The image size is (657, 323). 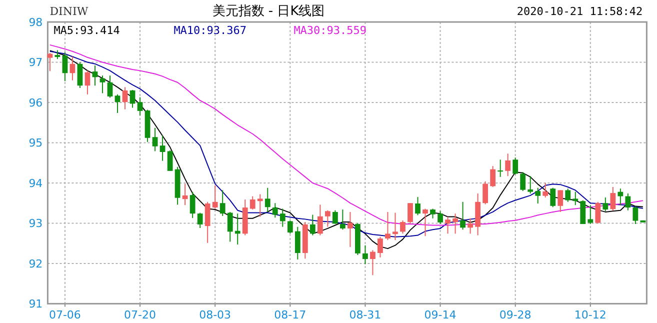 I want to click on text: MA10:93.367, so click(x=210, y=30).